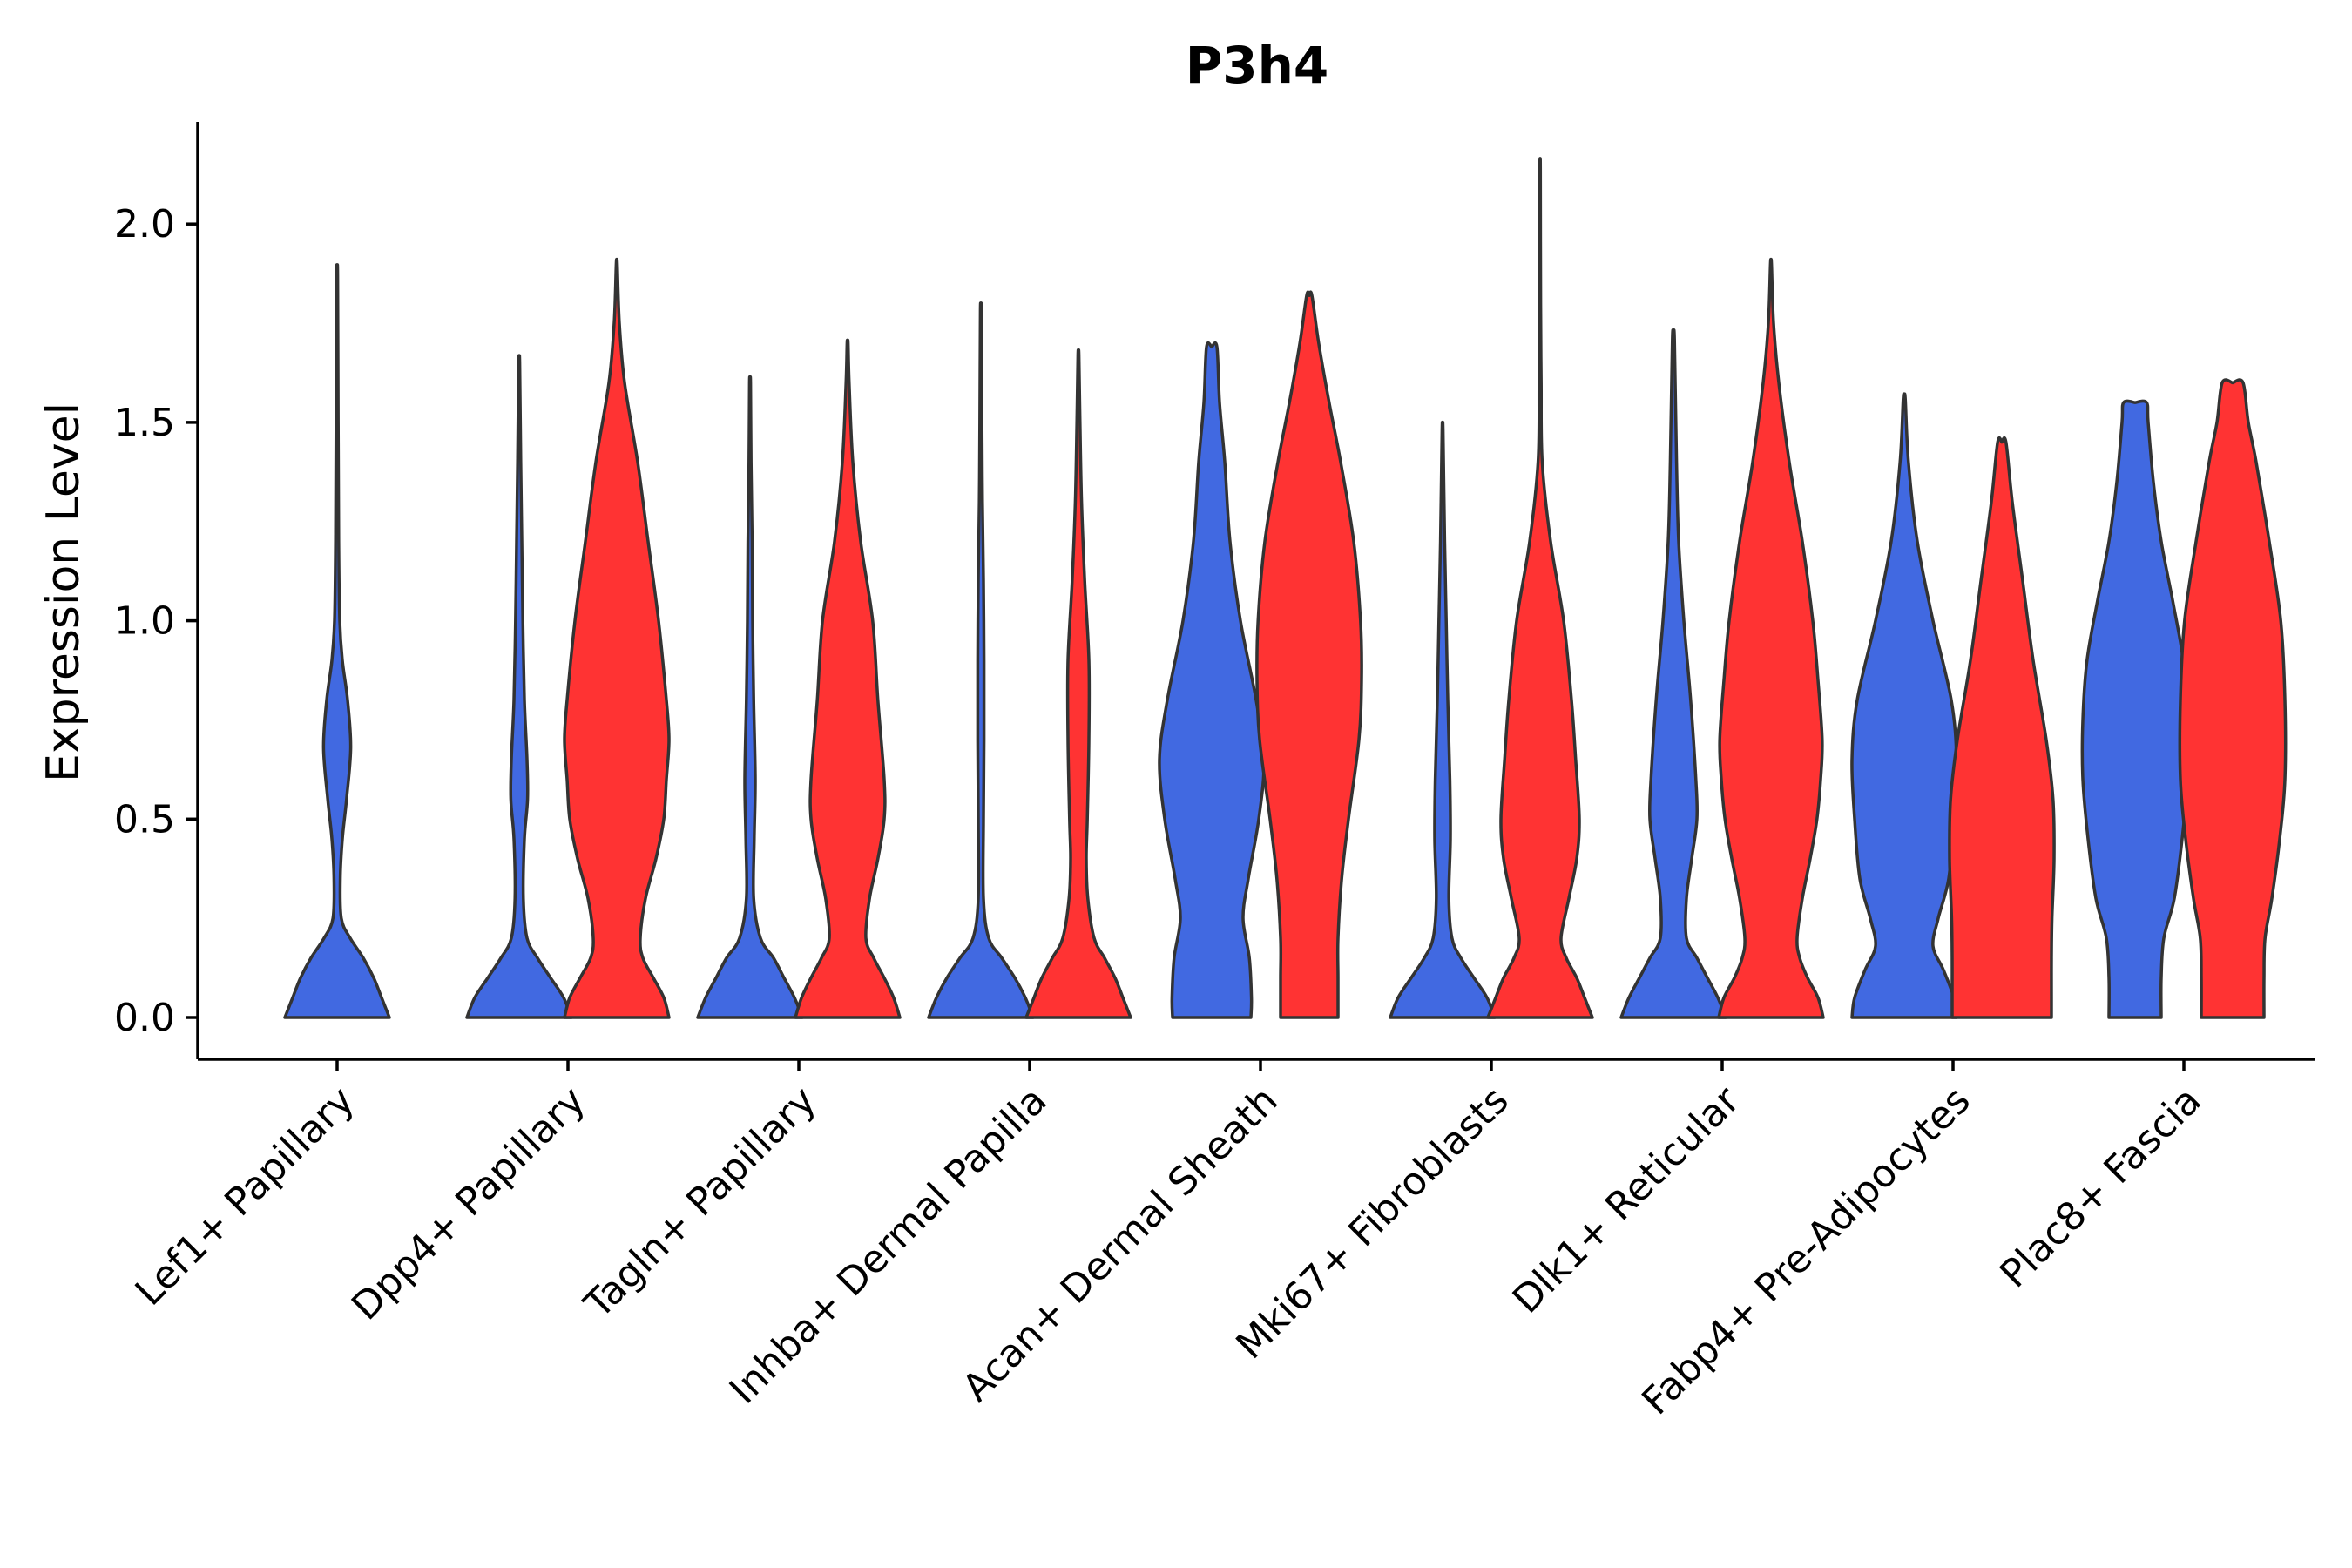  I want to click on x-tick-label: Tagln+ Papillary, so click(700, 1203).